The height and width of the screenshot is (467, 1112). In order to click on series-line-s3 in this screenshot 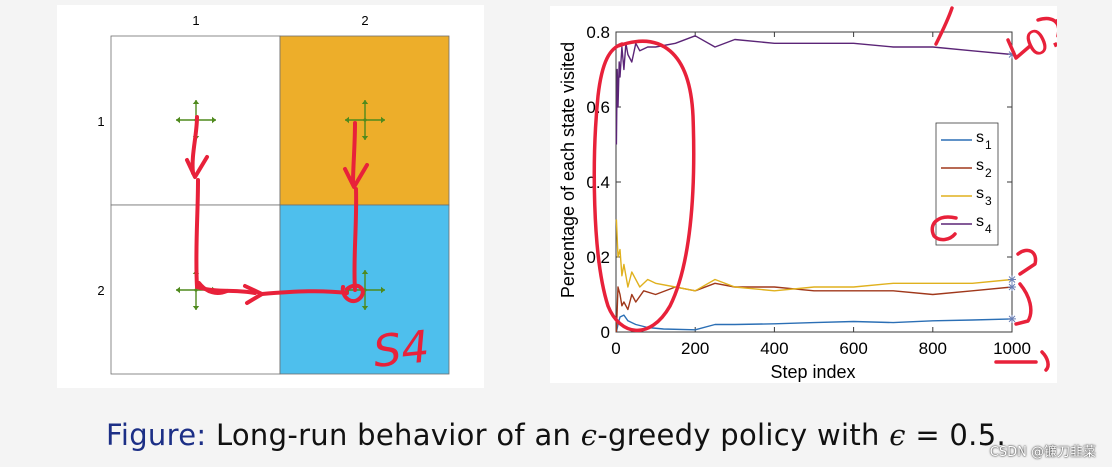, I will do `click(814, 255)`.